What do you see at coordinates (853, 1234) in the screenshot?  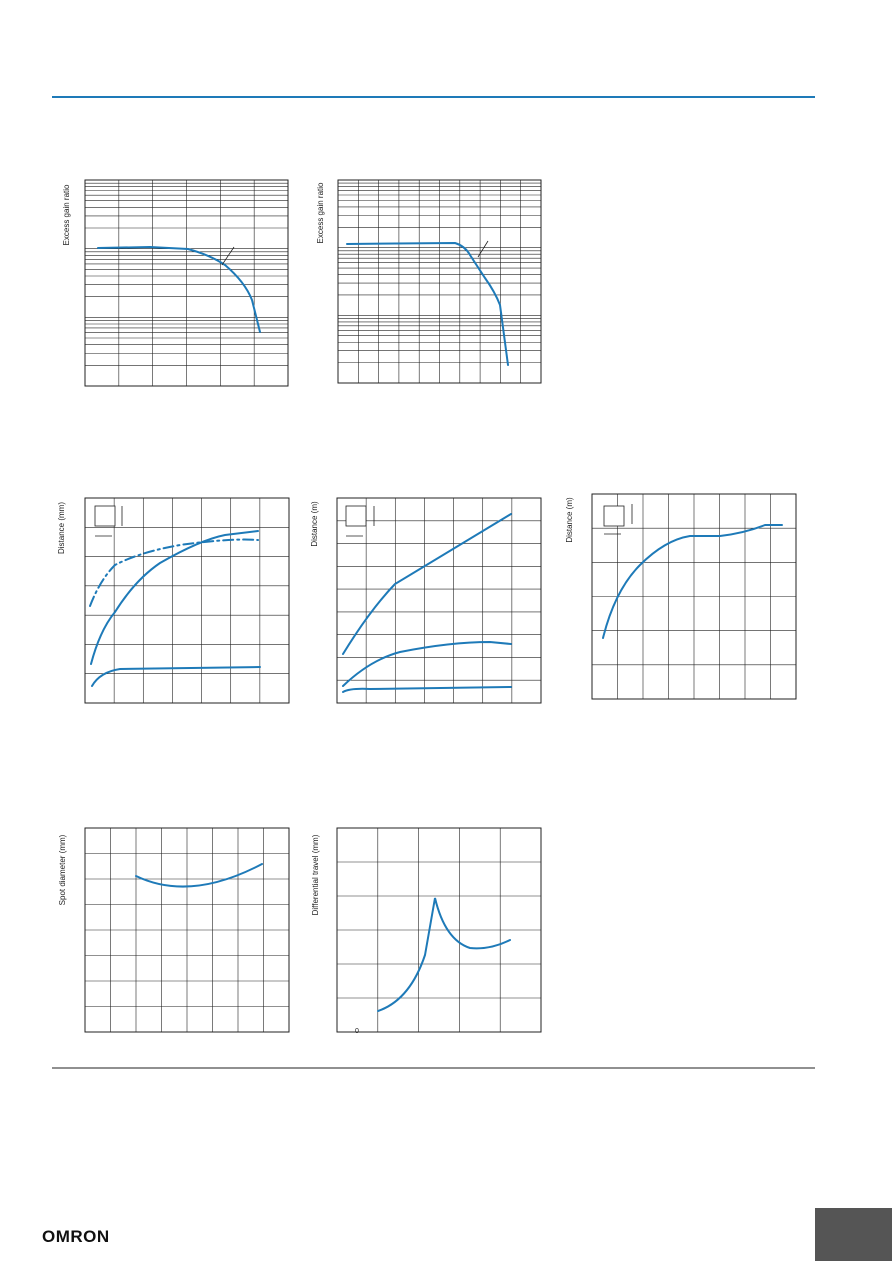 I see `tab` at bounding box center [853, 1234].